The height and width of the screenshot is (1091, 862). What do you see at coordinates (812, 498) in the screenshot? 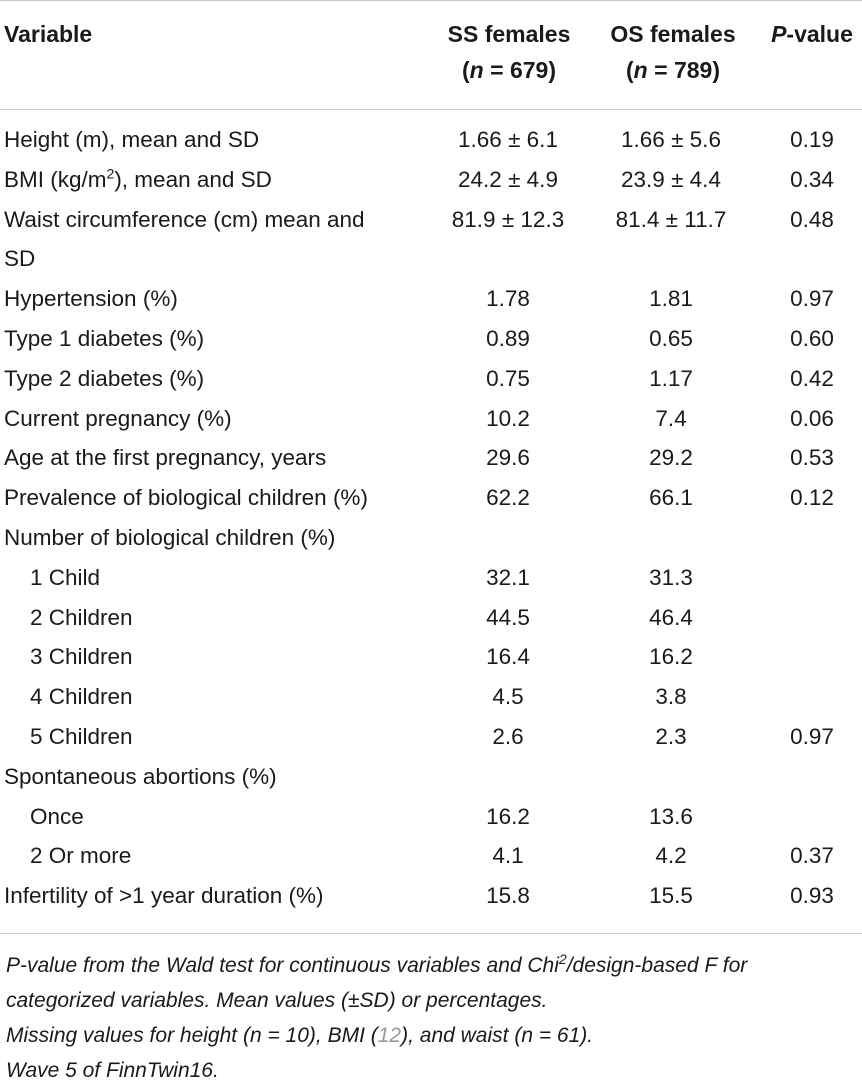
I see `row-p-value: 0.12` at bounding box center [812, 498].